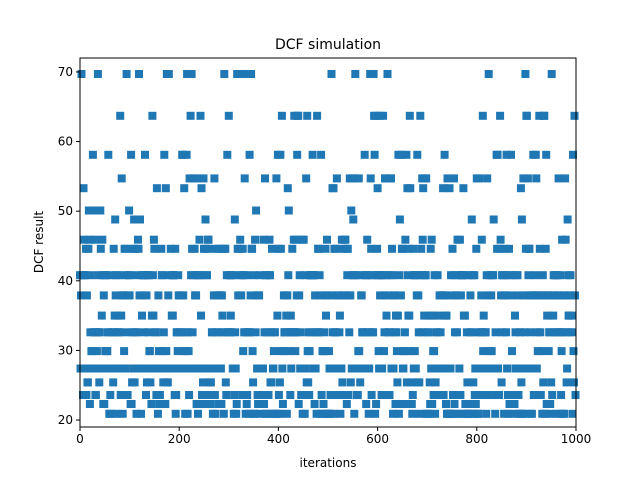 The height and width of the screenshot is (484, 640). I want to click on x-axis-label: iterations, so click(328, 463).